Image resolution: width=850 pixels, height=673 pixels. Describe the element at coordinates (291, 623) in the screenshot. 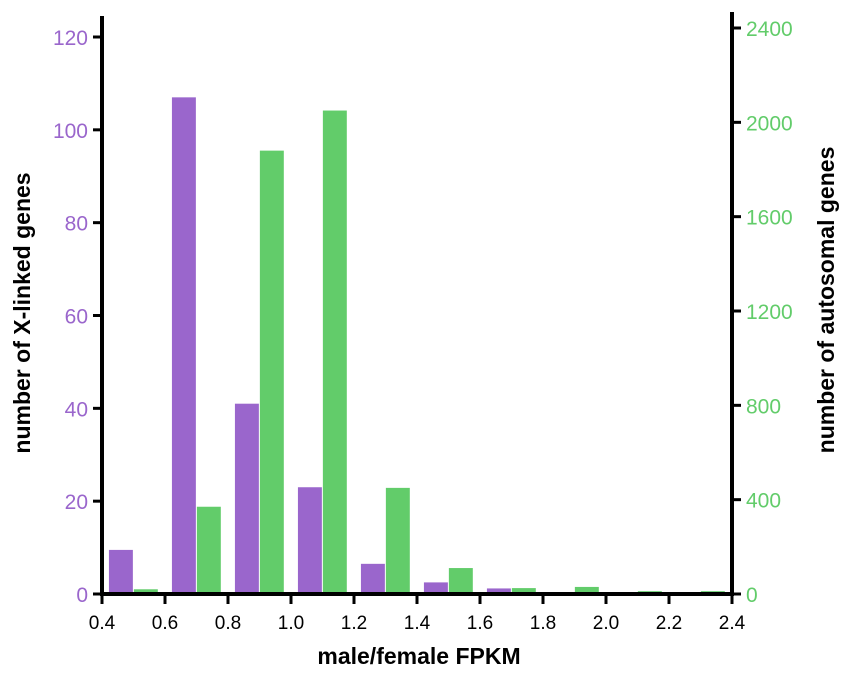

I see `x-tick-label: 1.0` at that location.